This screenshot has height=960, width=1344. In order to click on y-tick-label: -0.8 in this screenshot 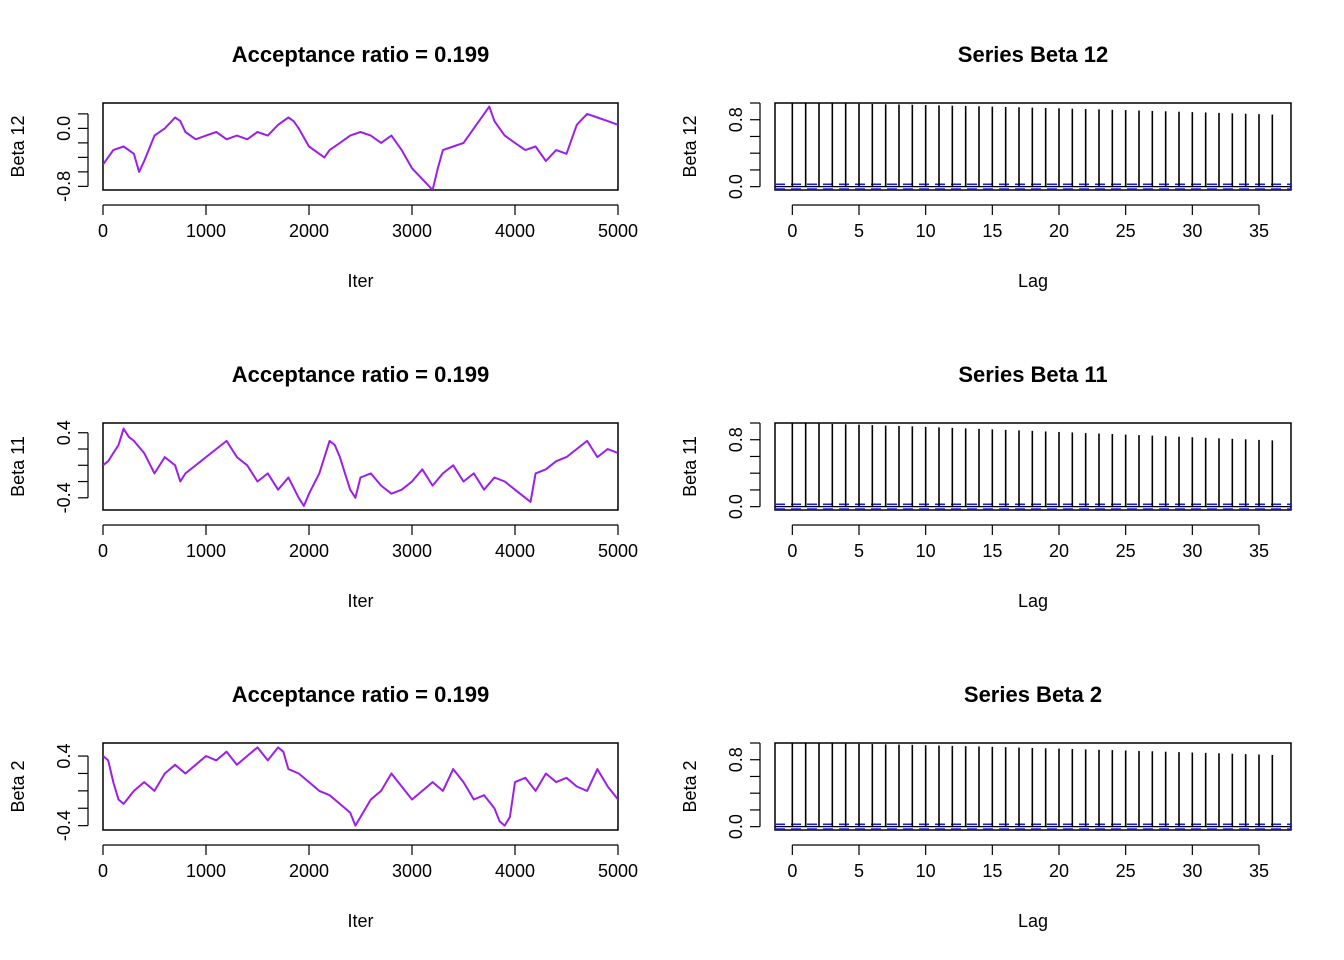, I will do `click(64, 186)`.